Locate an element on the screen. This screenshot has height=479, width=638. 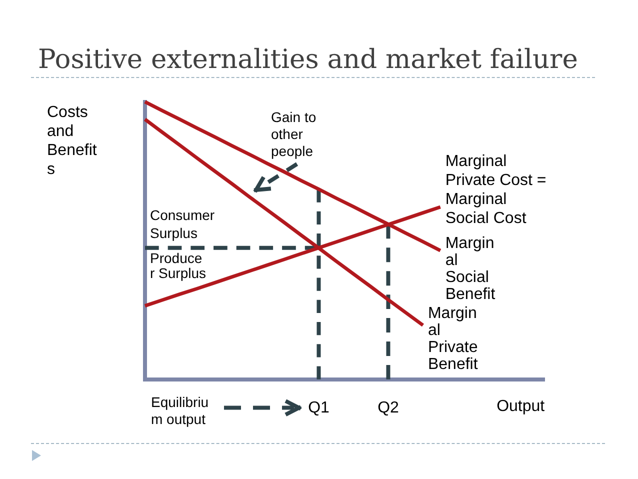
x-tick-label: Q2 is located at coordinates (389, 407).